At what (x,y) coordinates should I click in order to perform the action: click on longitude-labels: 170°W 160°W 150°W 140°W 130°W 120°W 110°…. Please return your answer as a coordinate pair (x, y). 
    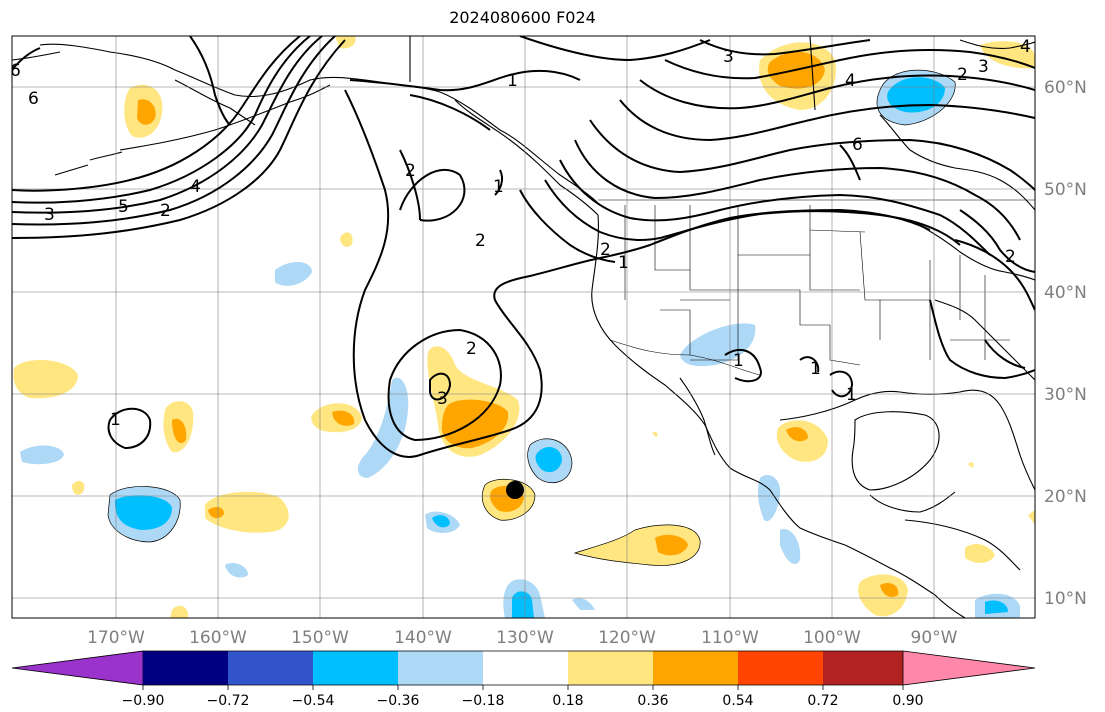
    Looking at the image, I should click on (522, 638).